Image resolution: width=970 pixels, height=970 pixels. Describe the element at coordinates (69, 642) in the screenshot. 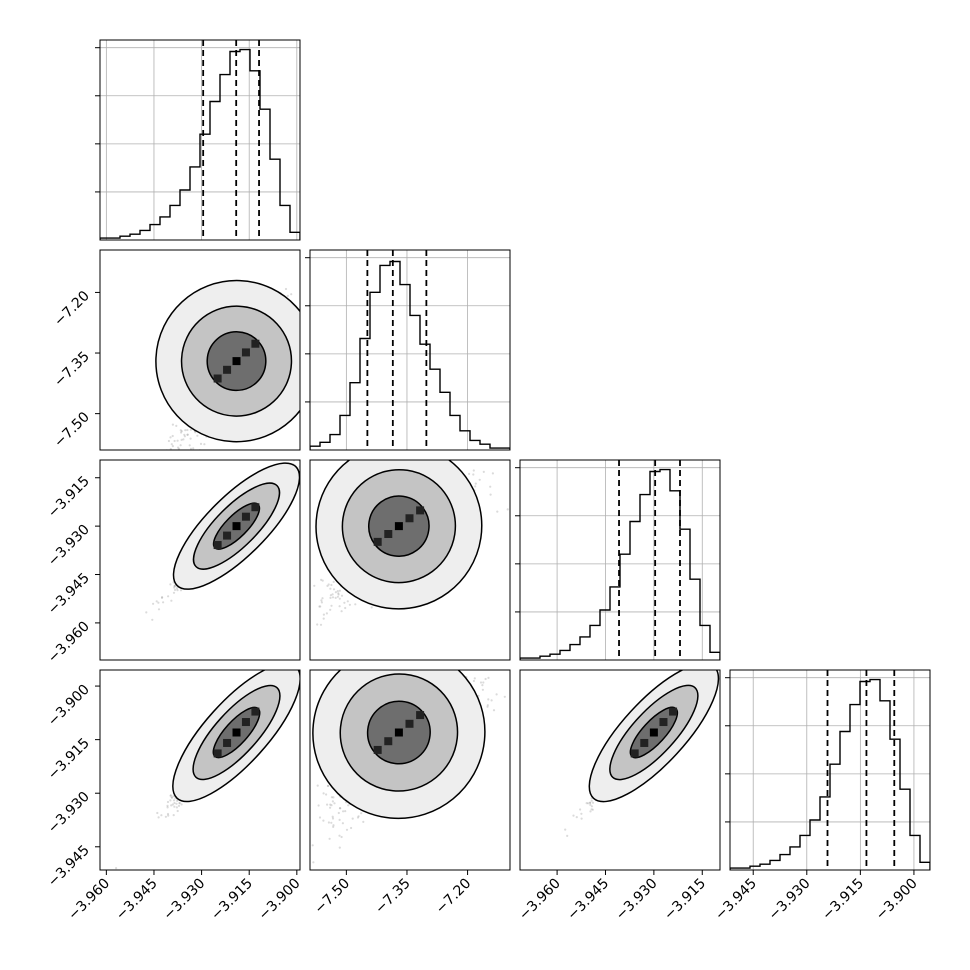

I see `y-tick-label: −3.960` at that location.